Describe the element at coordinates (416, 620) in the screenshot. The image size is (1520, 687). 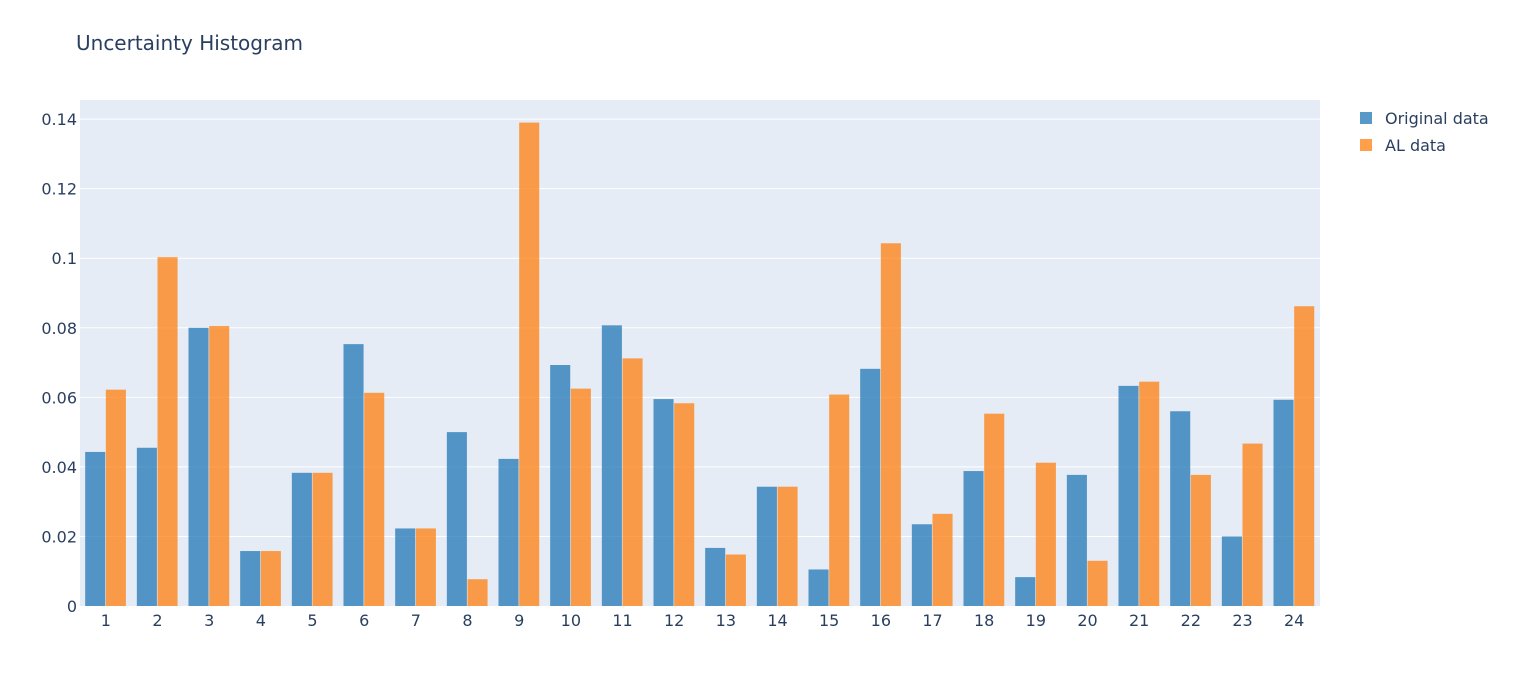
I see `x-tick-label: 7` at that location.